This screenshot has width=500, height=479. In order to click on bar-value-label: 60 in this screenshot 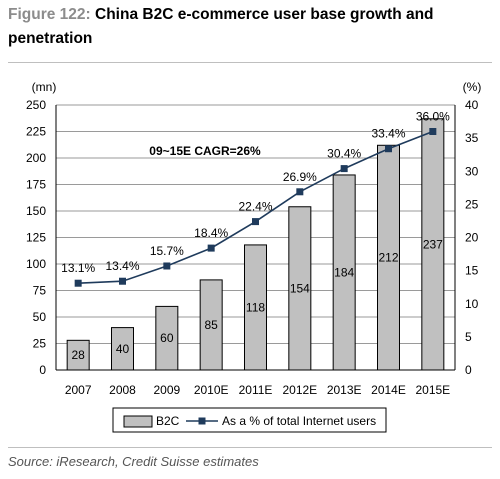, I will do `click(167, 338)`.